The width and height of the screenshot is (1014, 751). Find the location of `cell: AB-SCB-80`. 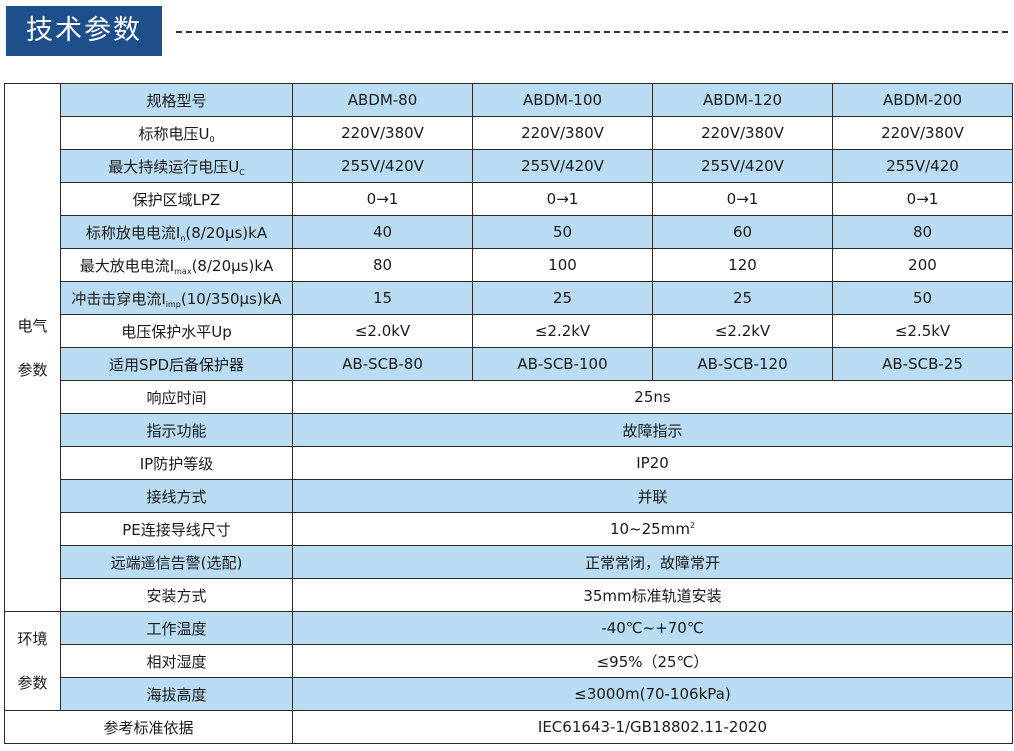

cell: AB-SCB-80 is located at coordinates (382, 364).